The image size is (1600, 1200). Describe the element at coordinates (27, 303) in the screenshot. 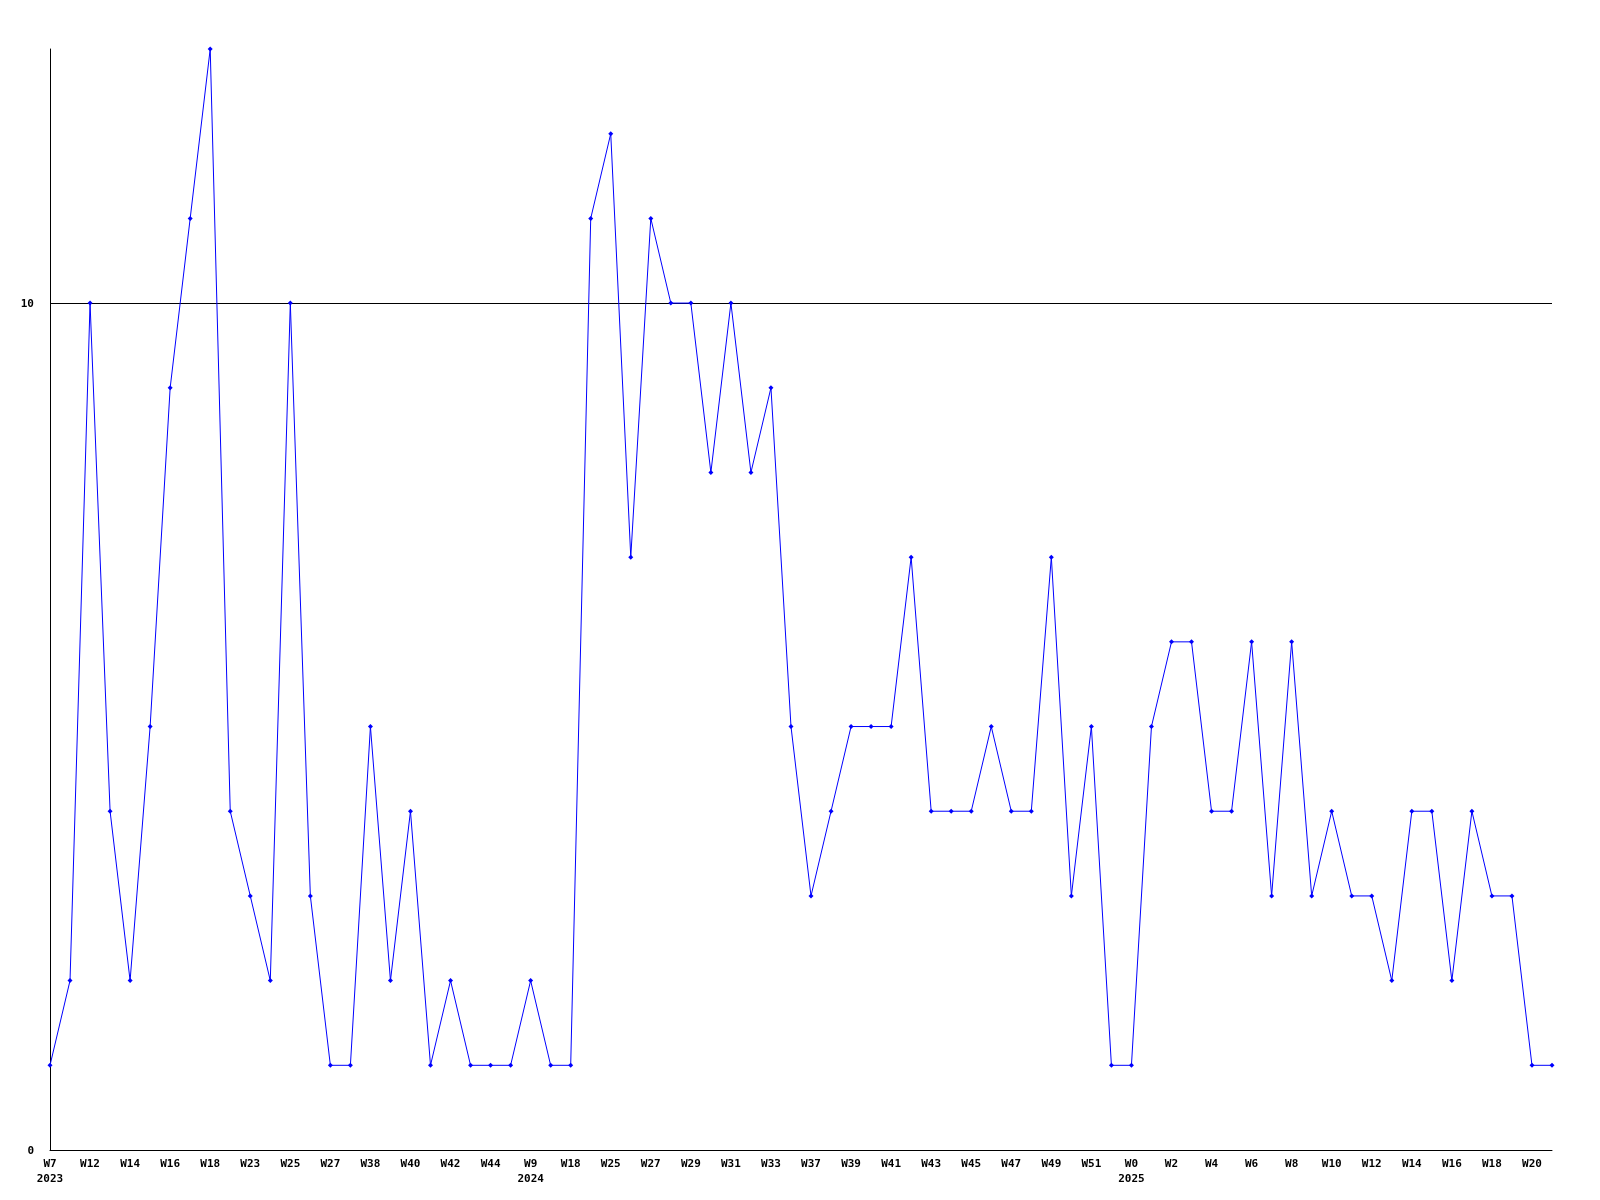

I see `y-tick-label: 10` at that location.